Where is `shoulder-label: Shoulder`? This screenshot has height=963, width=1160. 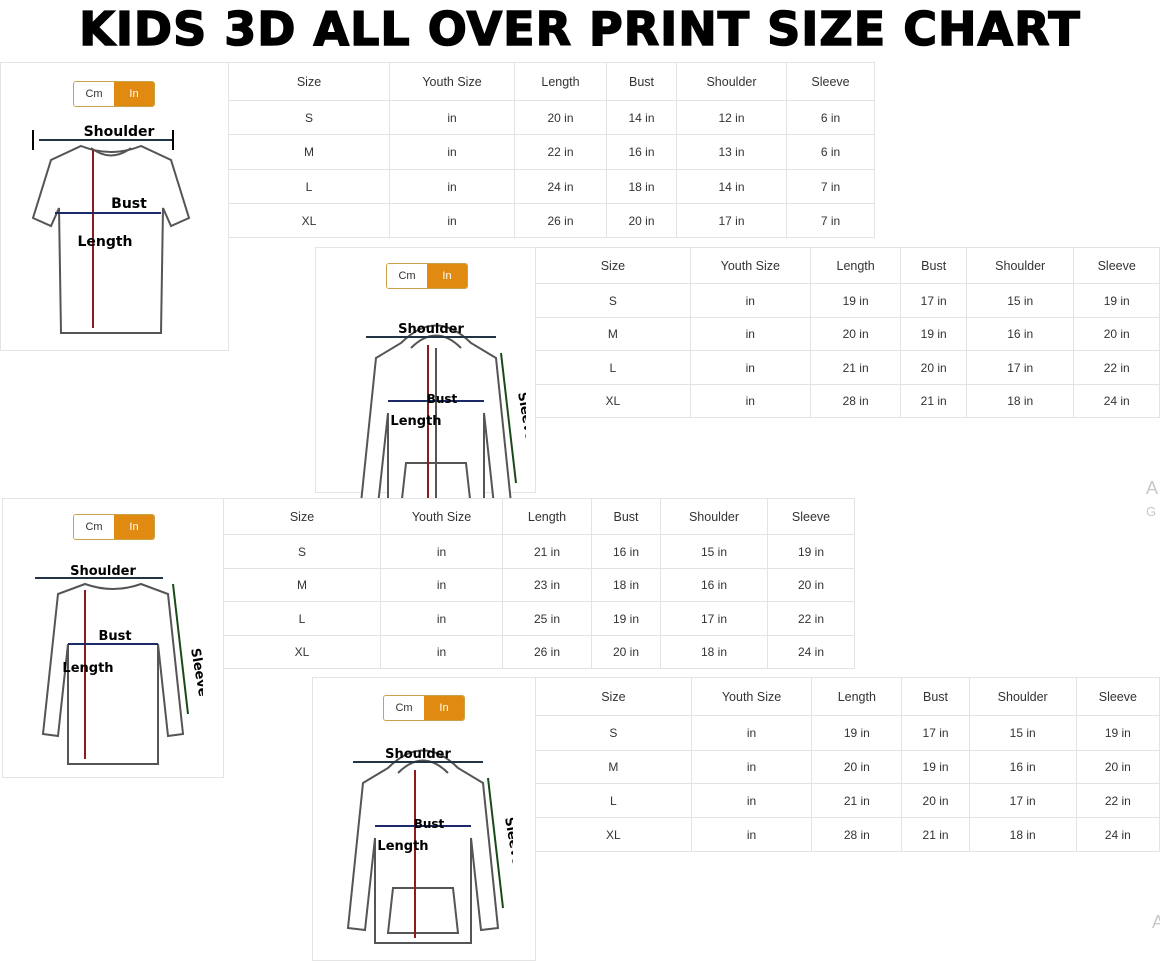
shoulder-label: Shoulder is located at coordinates (431, 329).